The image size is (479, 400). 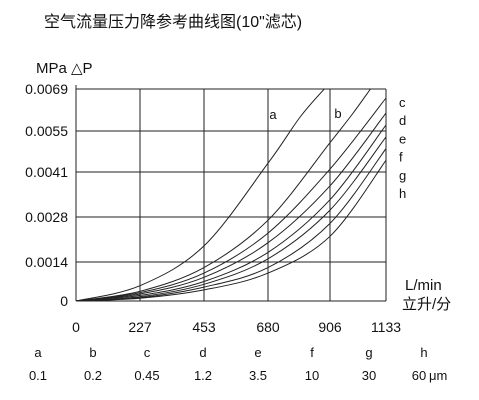 I want to click on grade-letters: a b c d e f g h, so click(x=230, y=352).